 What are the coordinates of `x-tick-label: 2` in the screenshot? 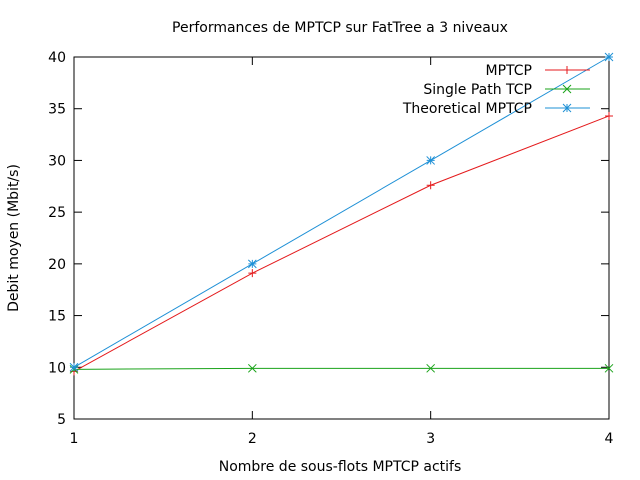 It's located at (252, 439).